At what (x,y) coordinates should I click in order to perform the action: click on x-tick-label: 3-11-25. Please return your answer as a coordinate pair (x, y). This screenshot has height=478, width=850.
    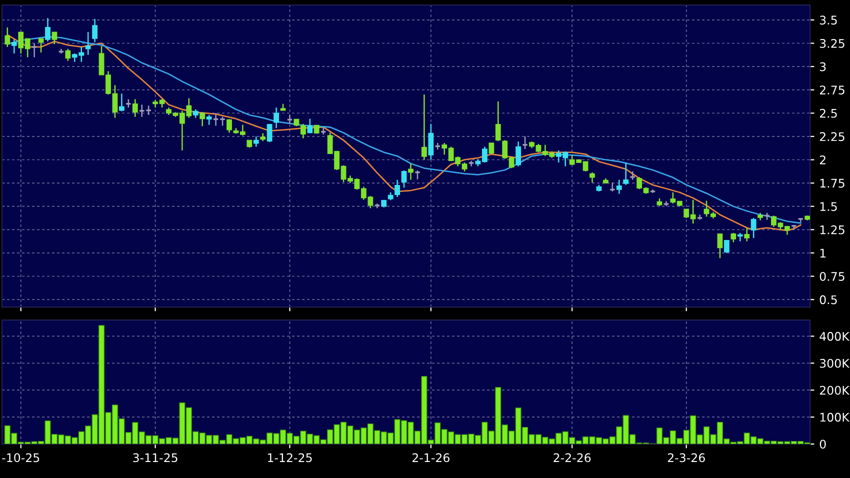
    Looking at the image, I should click on (155, 457).